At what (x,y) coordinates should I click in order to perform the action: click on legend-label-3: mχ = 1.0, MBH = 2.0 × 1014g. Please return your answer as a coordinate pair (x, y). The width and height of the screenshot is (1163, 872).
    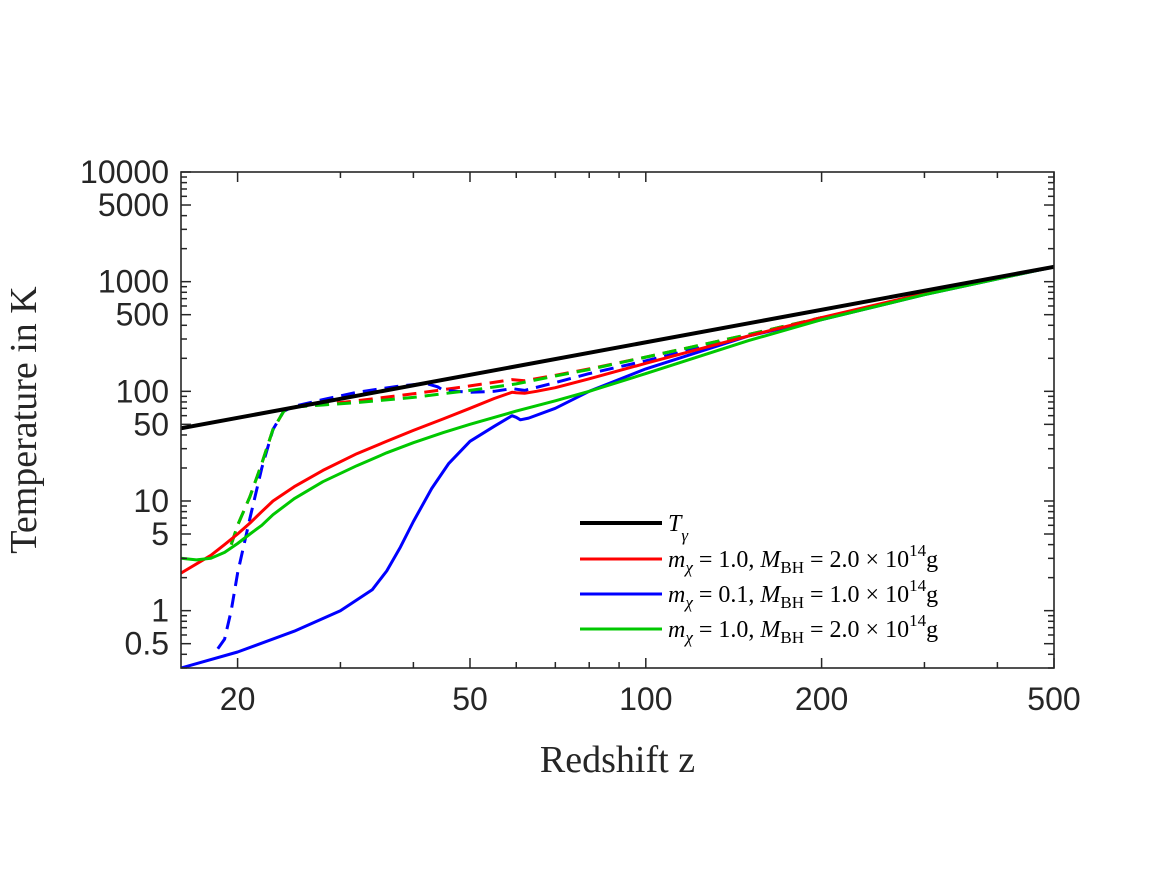
    Looking at the image, I should click on (803, 629).